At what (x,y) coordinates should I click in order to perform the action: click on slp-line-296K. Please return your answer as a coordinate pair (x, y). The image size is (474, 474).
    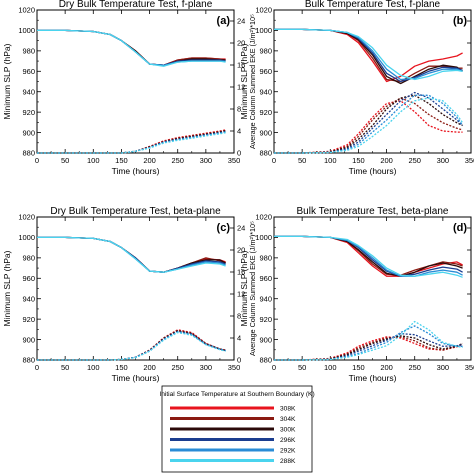
    Looking at the image, I should click on (368, 256).